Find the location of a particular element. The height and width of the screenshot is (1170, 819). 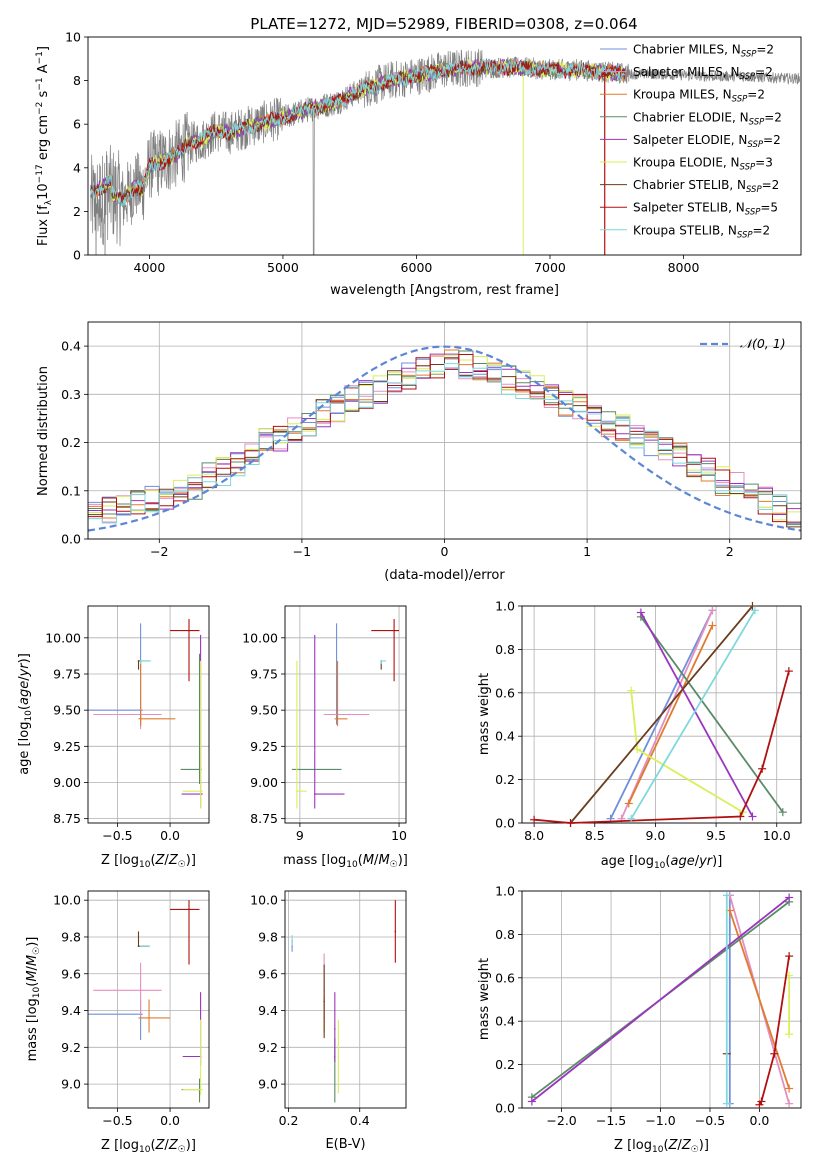

legend-label-main: Salpeter STELIB, N is located at coordinates (689, 208).